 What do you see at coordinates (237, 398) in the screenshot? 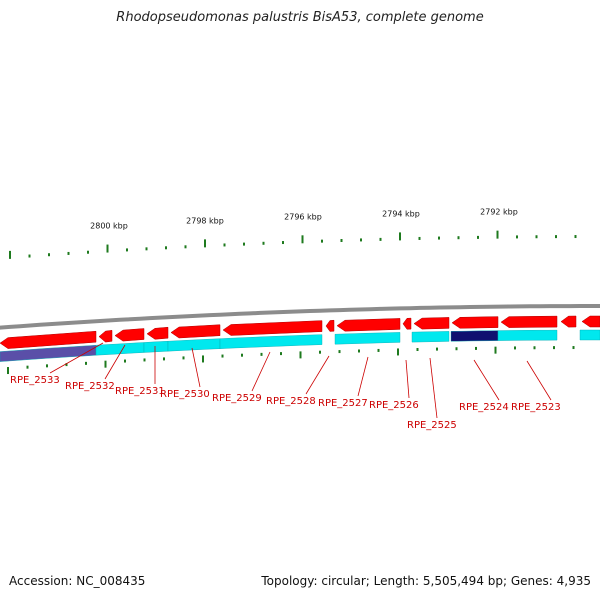
I see `gene-label: RPE_2529` at bounding box center [237, 398].